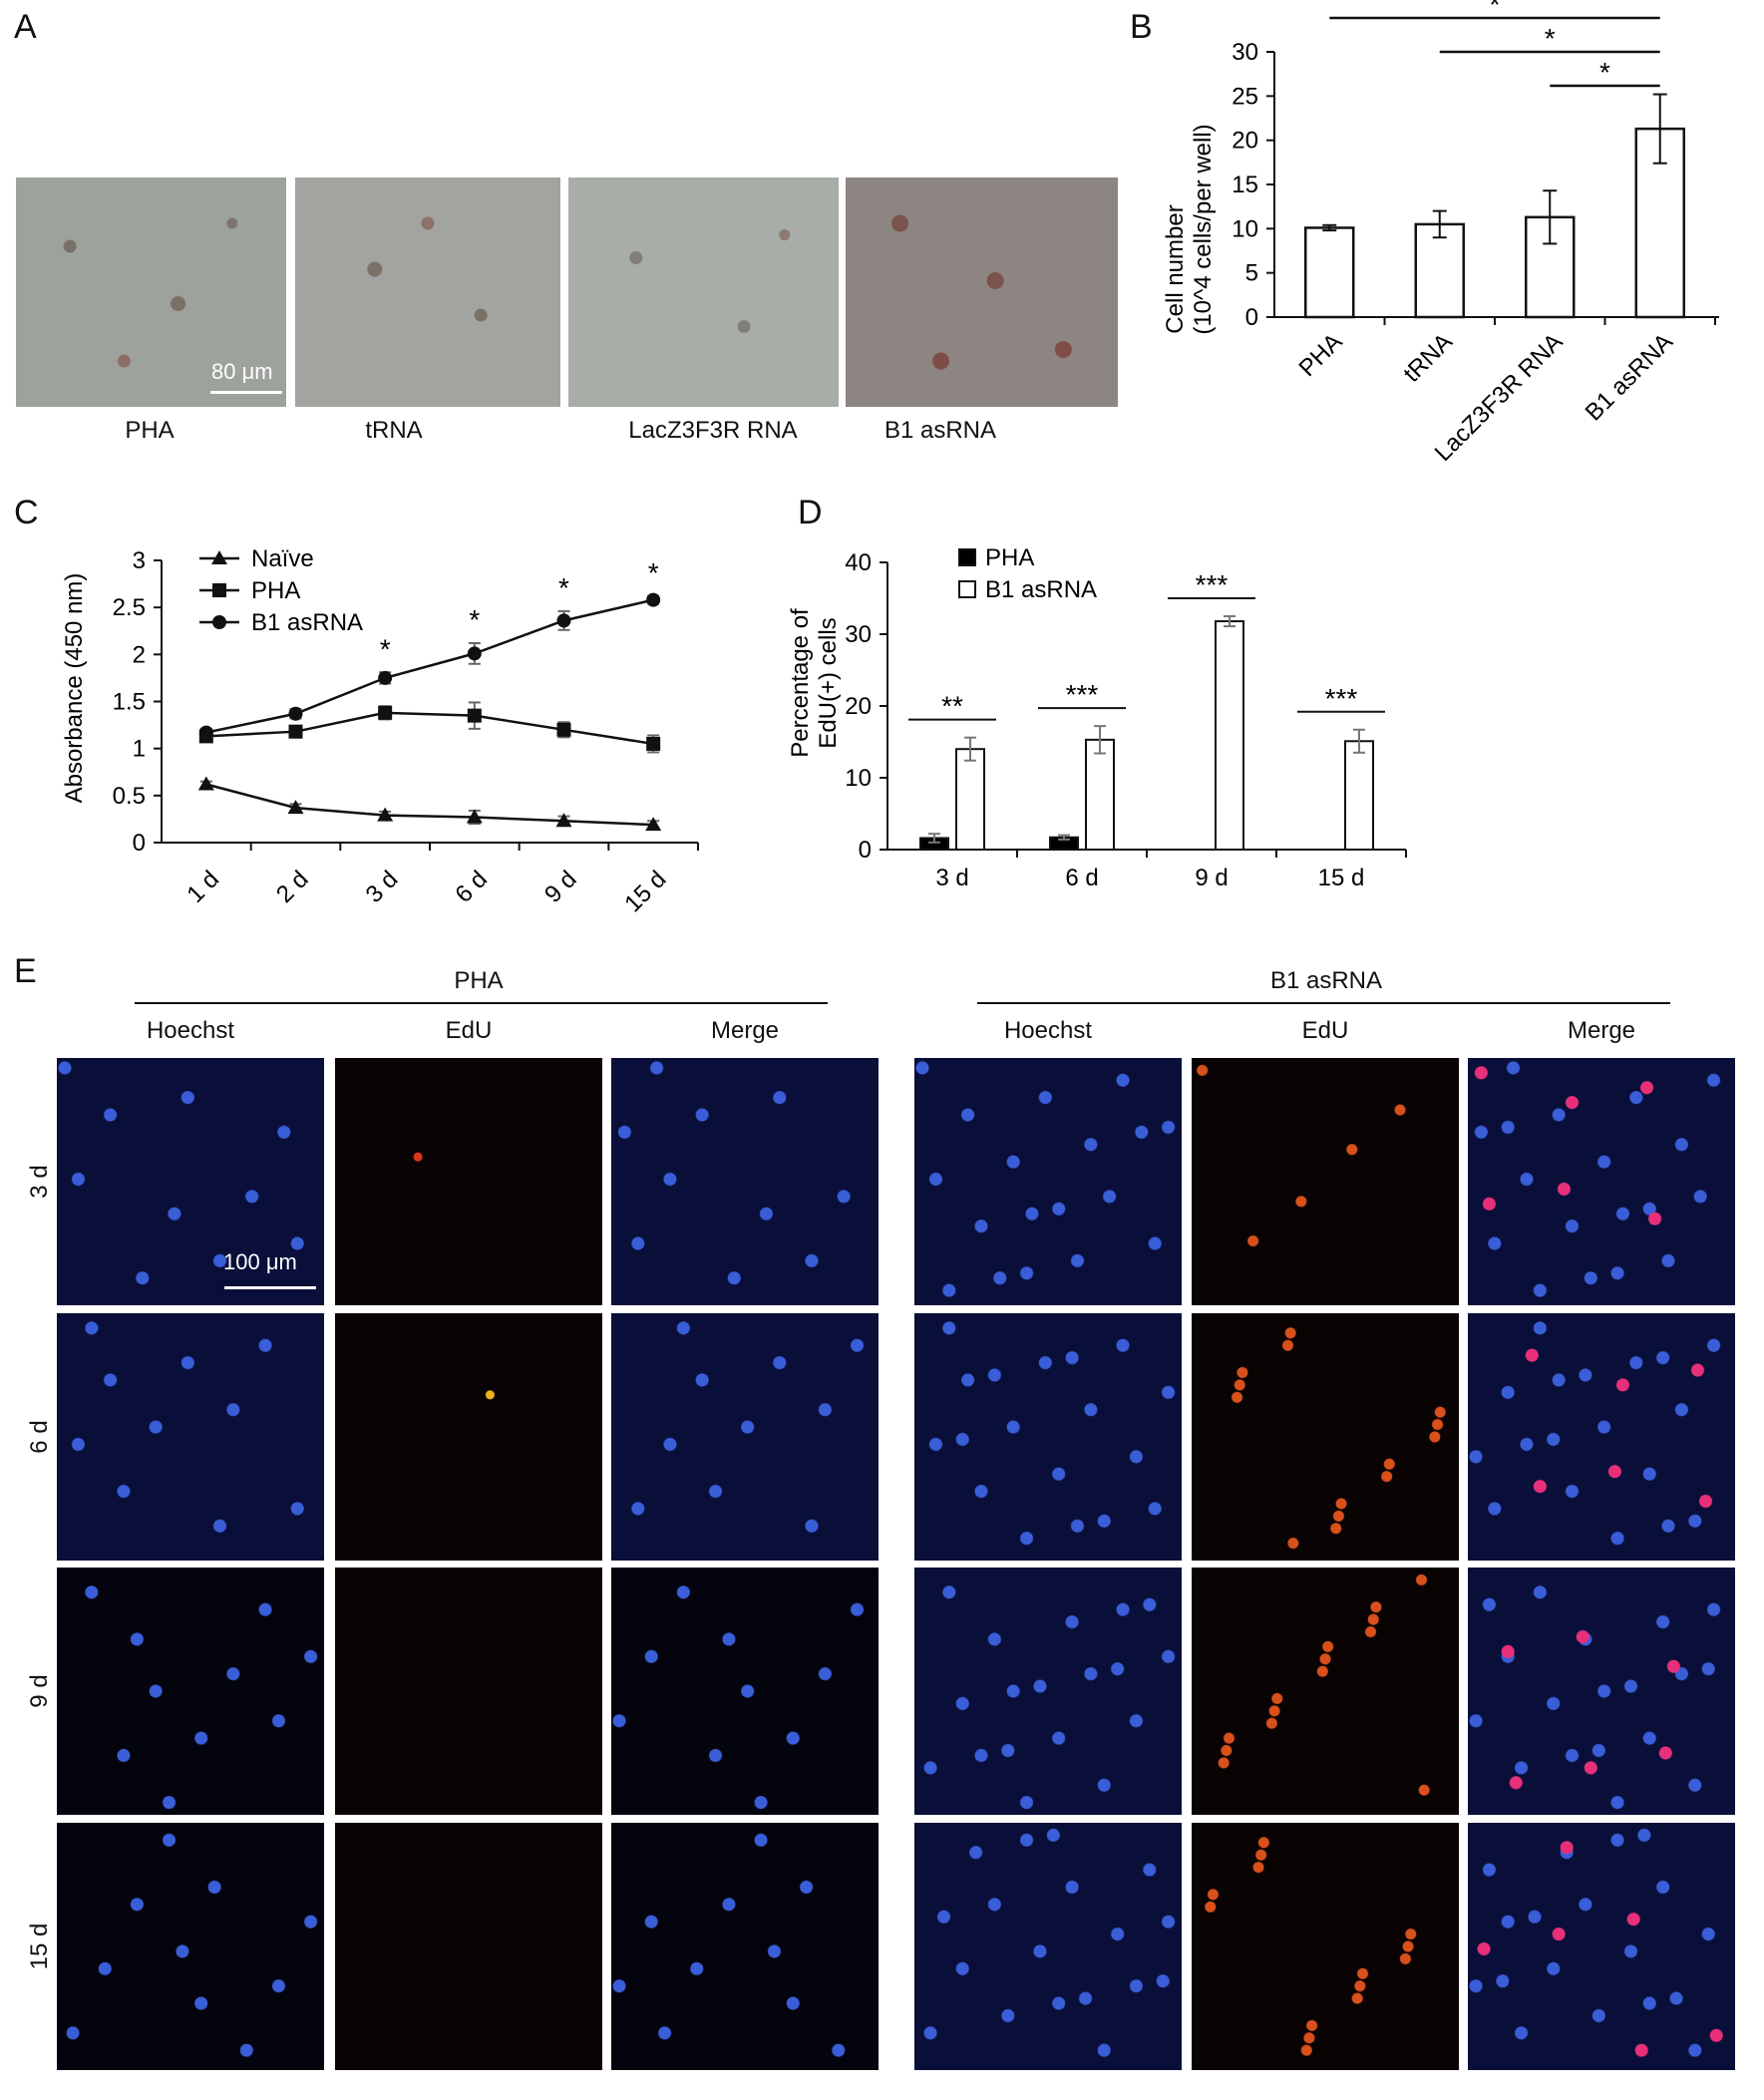 The height and width of the screenshot is (2100, 1764). I want to click on b-ytick-label: 15, so click(1245, 185).